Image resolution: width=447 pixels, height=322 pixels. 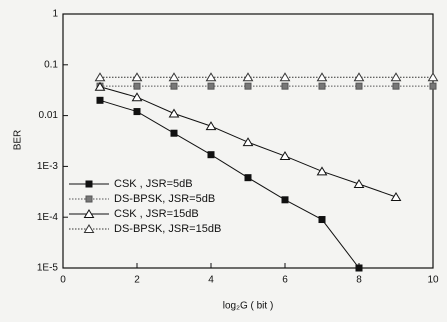 I want to click on y-tick-label: 0.01, so click(x=49, y=115).